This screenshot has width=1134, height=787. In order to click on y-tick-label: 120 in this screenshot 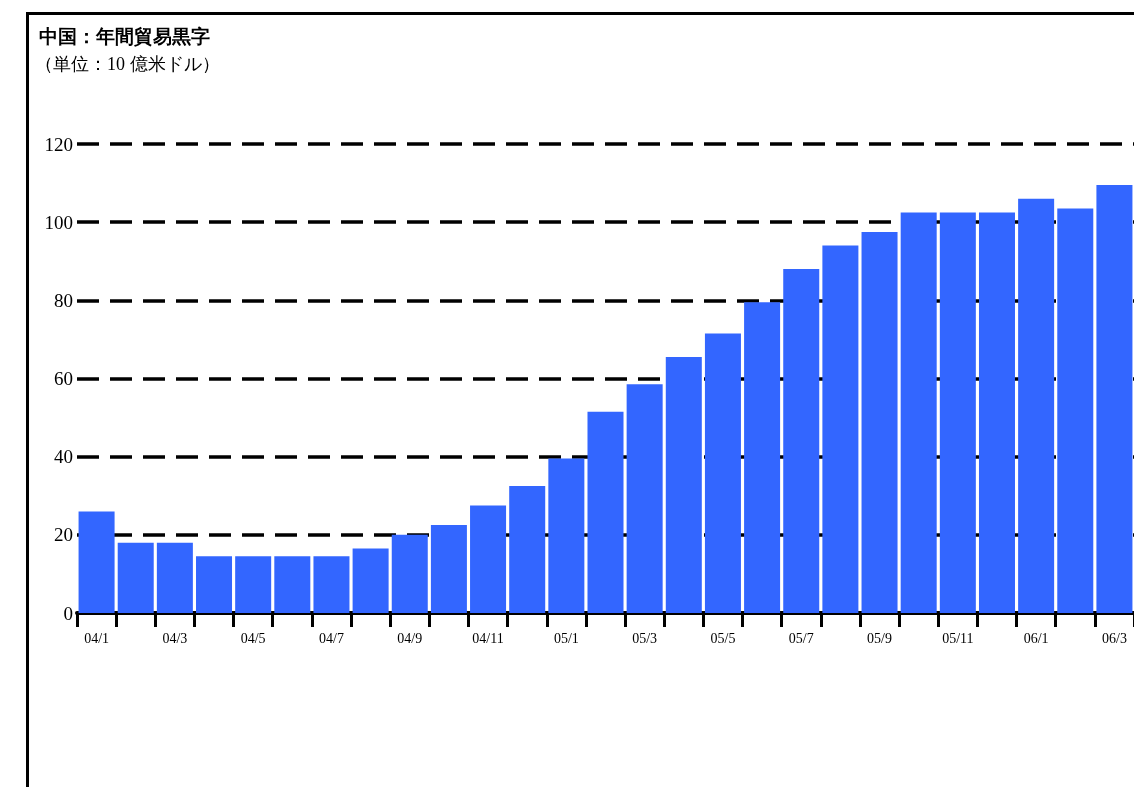, I will do `click(58, 144)`.